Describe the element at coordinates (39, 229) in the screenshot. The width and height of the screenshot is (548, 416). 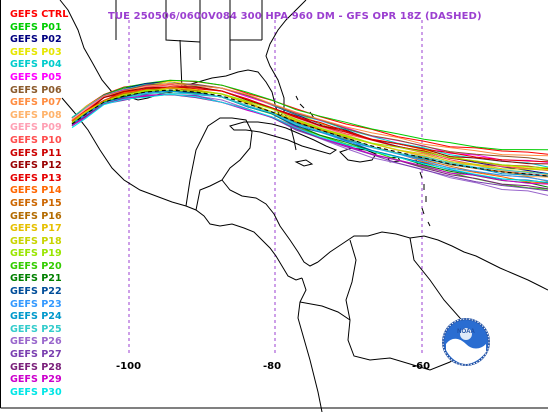
I see `legend-entry: GEFS P17` at that location.